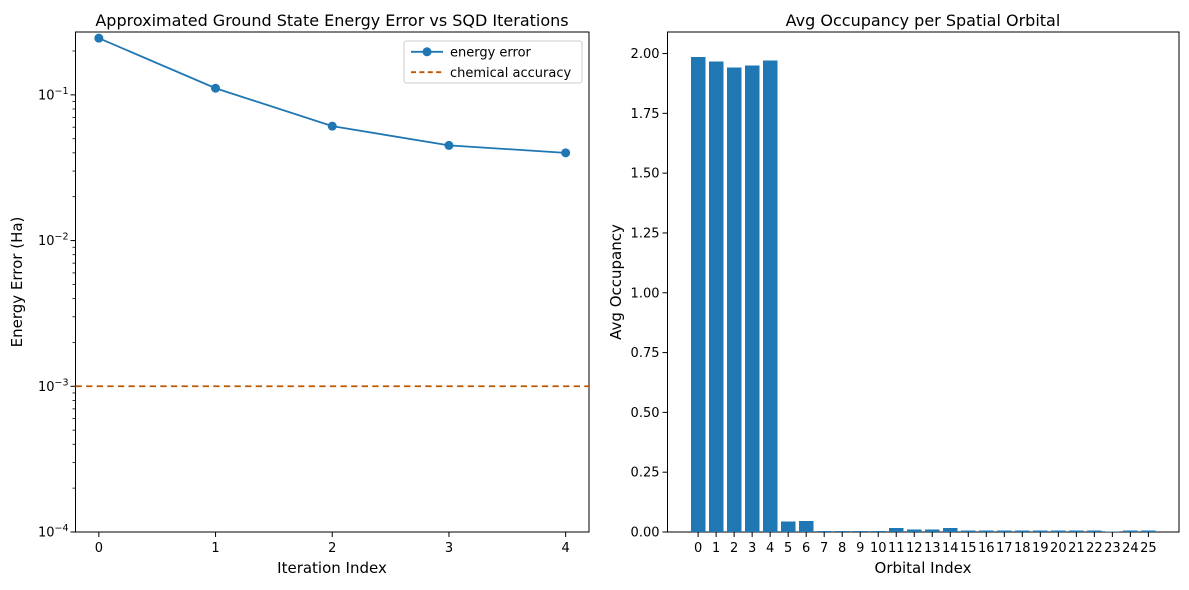  Describe the element at coordinates (788, 548) in the screenshot. I see `x-tick-label: 5` at that location.